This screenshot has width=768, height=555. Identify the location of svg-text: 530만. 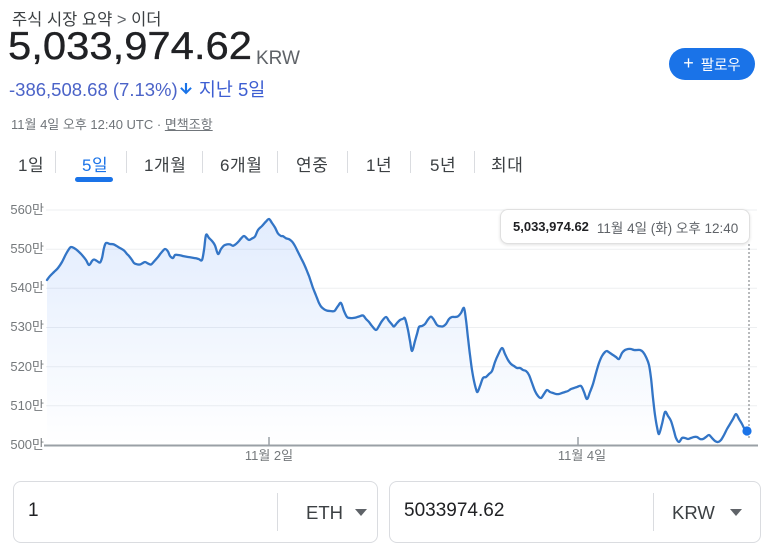
(27, 326).